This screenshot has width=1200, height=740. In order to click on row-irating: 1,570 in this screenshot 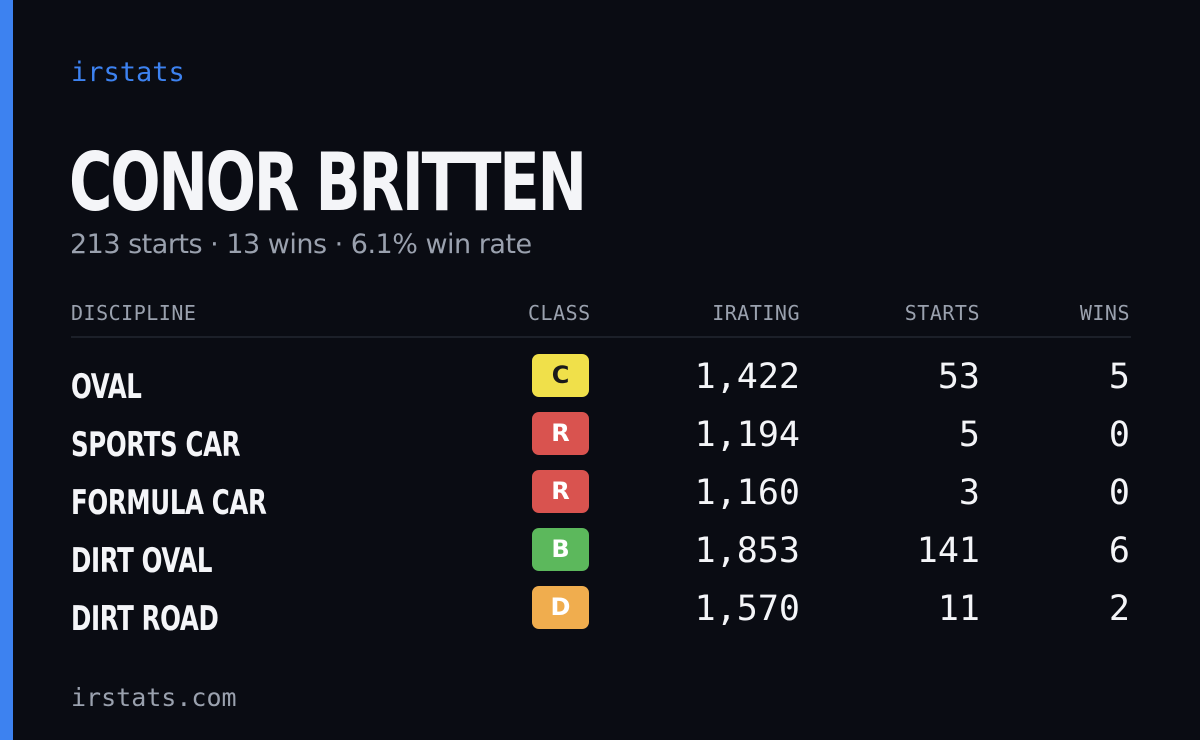, I will do `click(747, 609)`.